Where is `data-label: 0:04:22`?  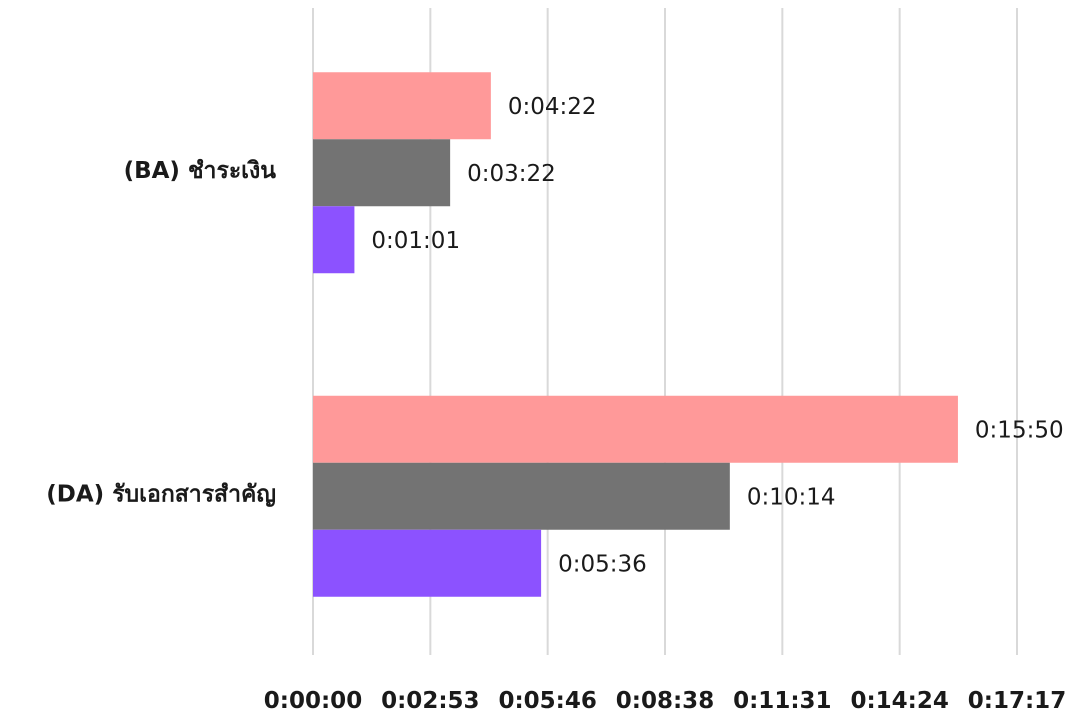
data-label: 0:04:22 is located at coordinates (552, 107).